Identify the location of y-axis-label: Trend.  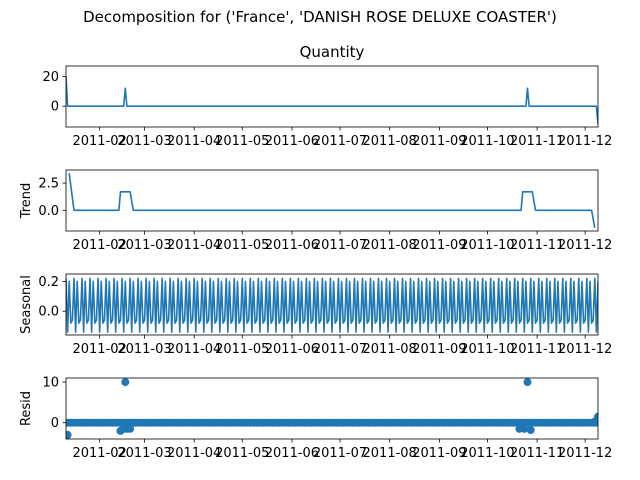
(26, 201).